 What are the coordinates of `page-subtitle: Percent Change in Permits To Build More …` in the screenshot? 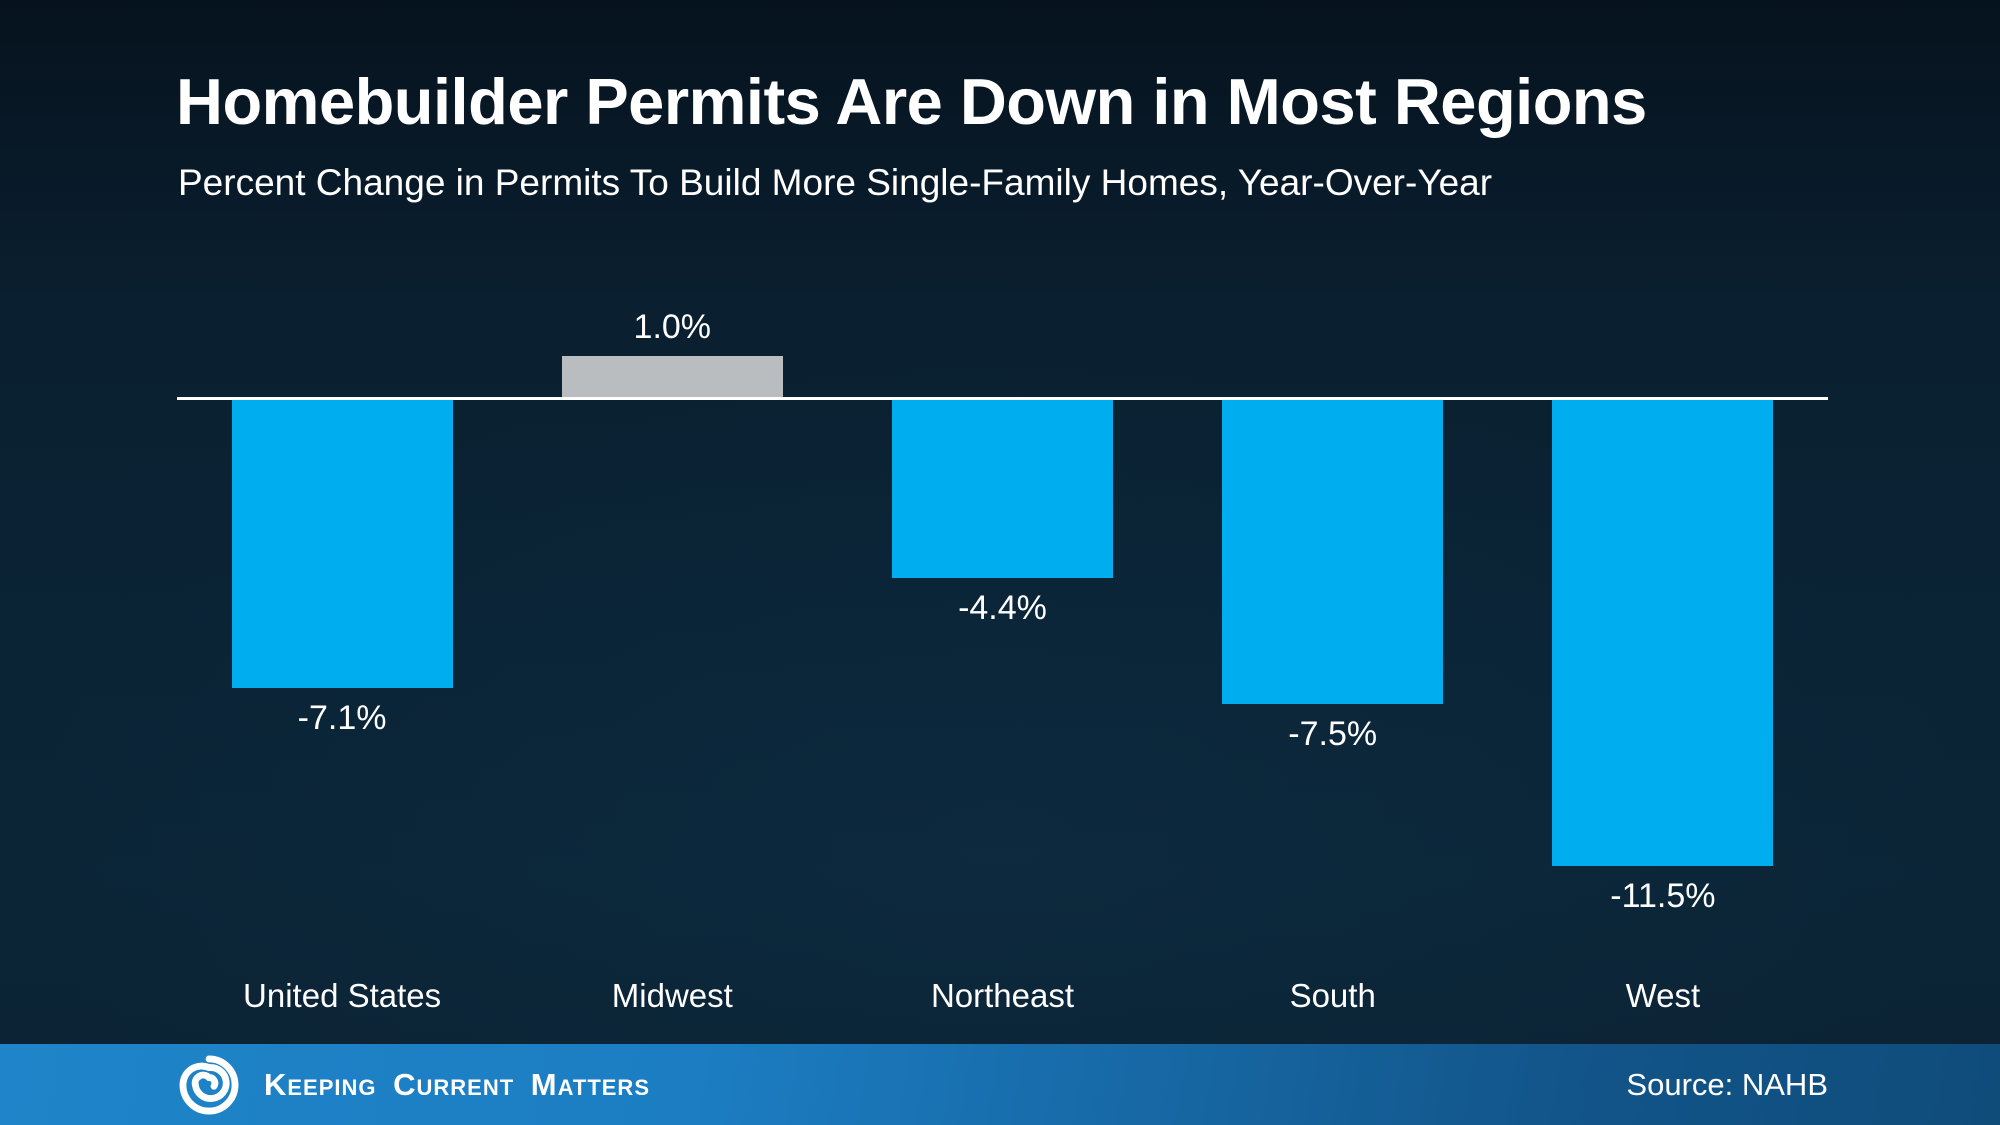 It's located at (835, 182).